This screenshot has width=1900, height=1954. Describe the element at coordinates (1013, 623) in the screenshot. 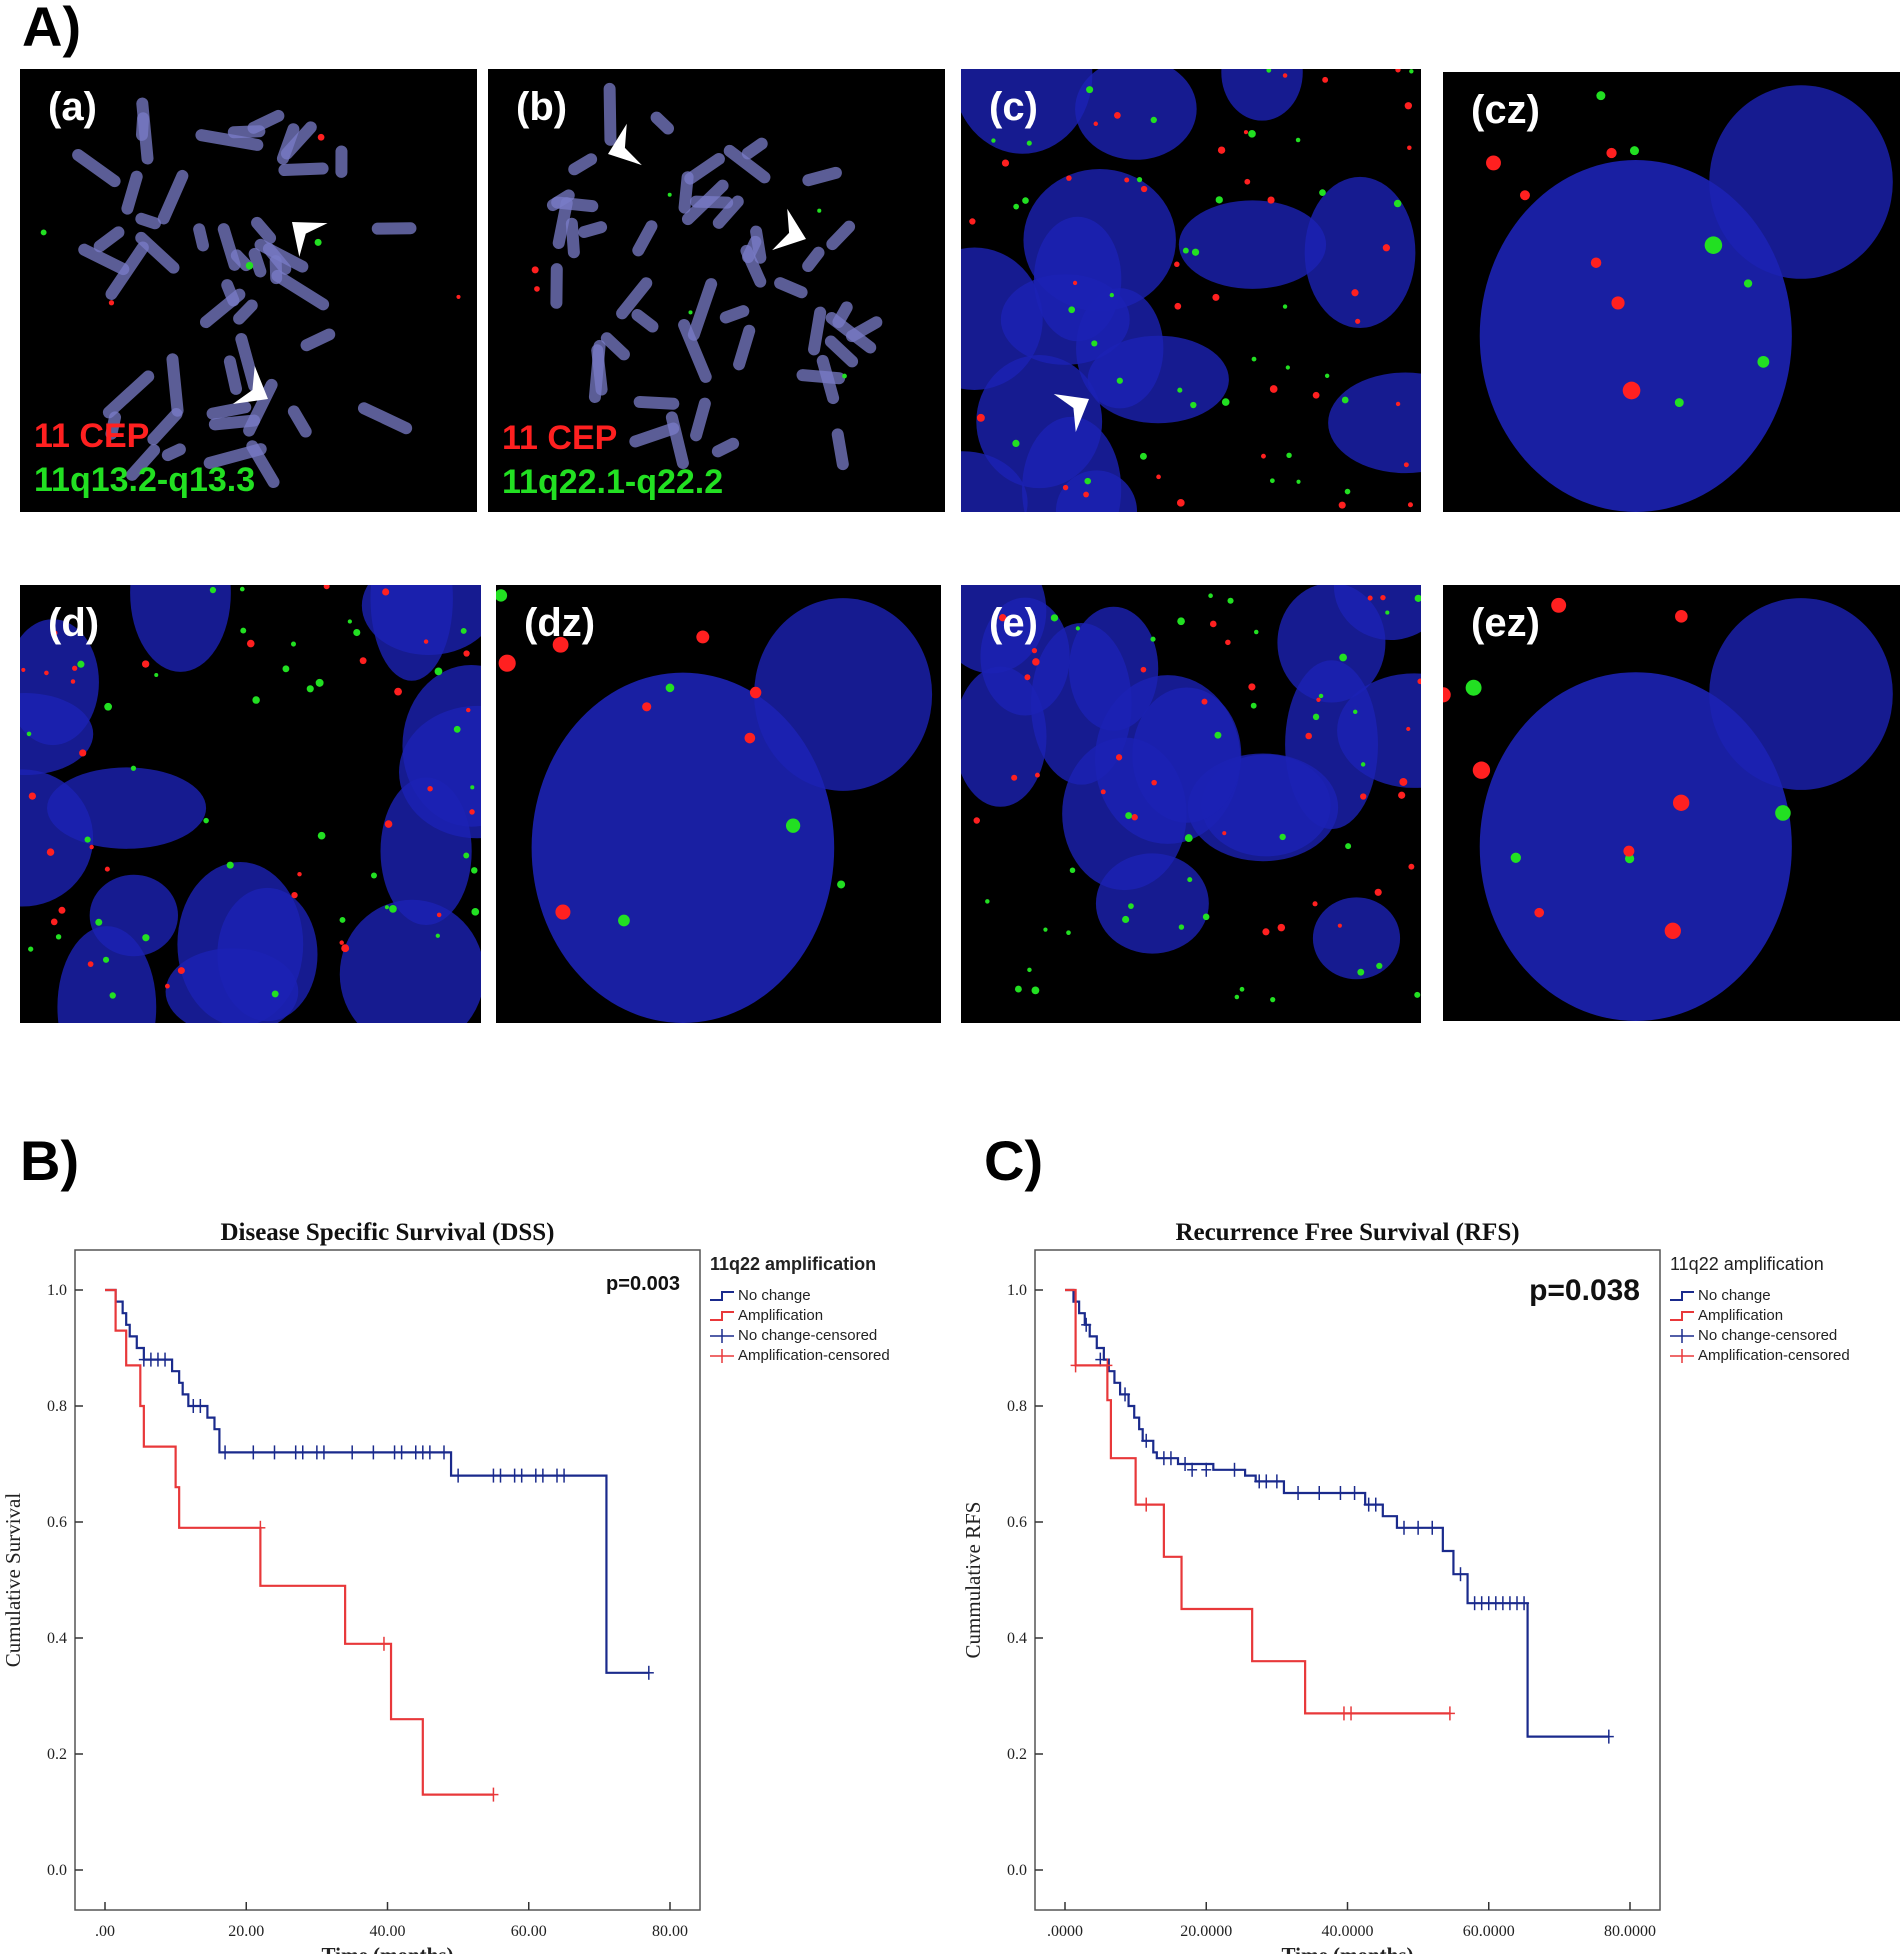

I see `panel-label: (e)` at that location.